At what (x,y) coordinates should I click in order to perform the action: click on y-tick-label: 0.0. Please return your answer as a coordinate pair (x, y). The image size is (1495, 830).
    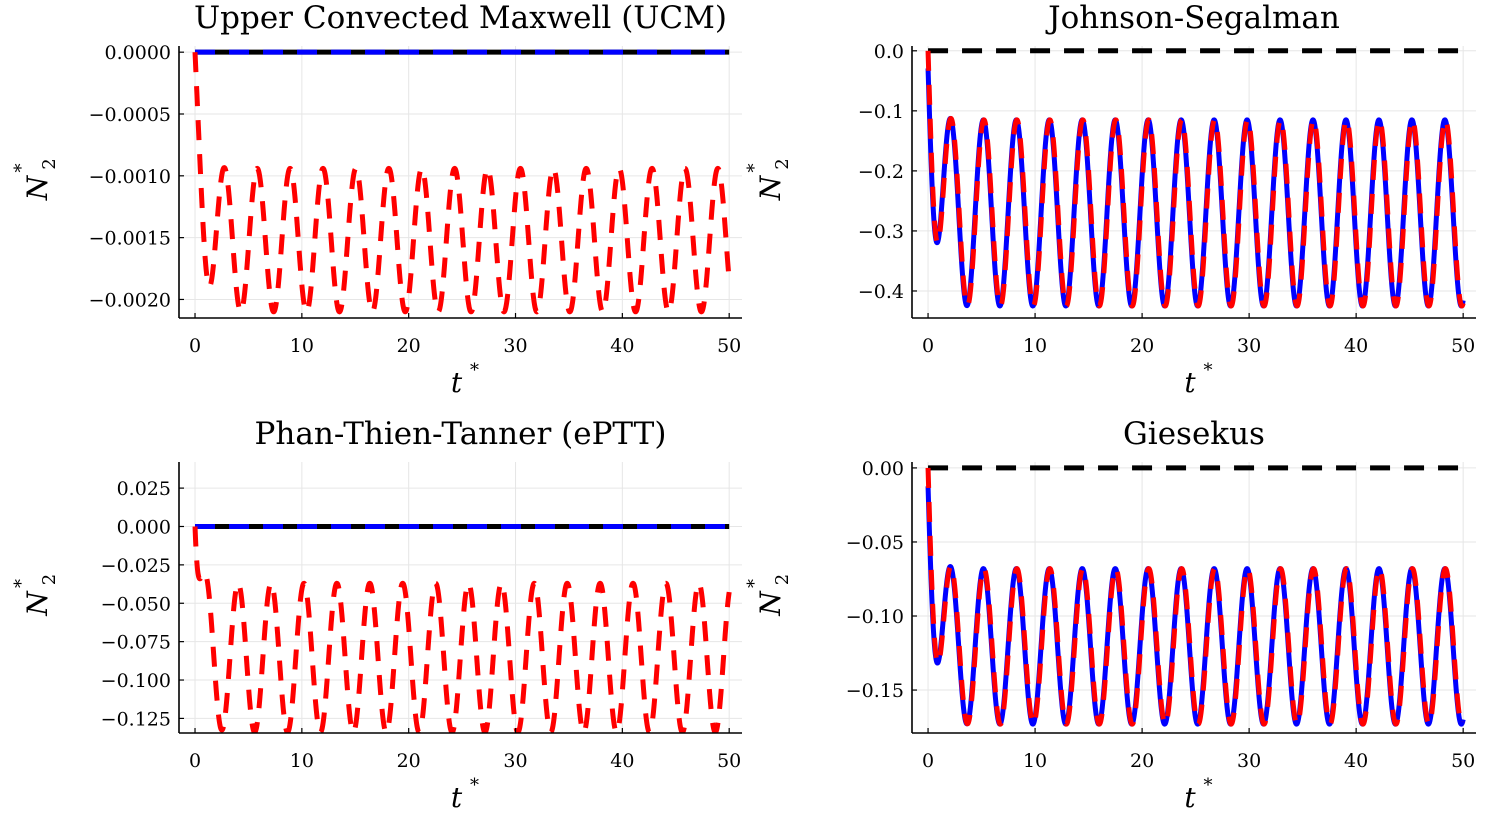
    Looking at the image, I should click on (889, 52).